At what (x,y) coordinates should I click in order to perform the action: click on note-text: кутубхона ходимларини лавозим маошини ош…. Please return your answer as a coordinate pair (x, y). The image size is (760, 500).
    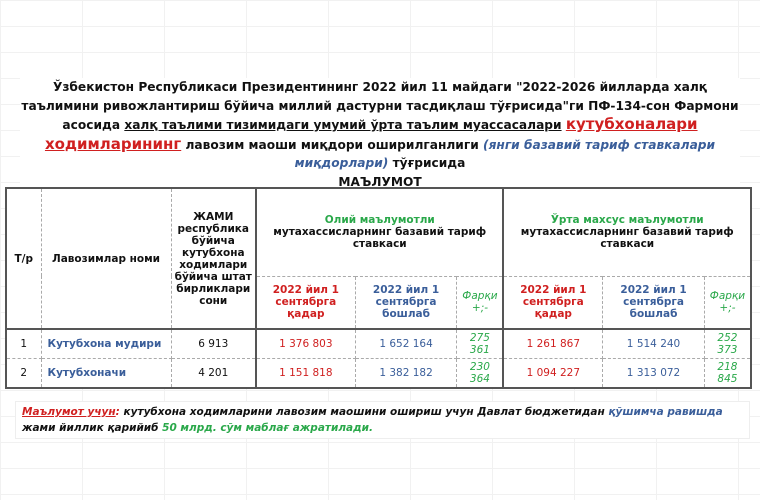
    Looking at the image, I should click on (366, 412).